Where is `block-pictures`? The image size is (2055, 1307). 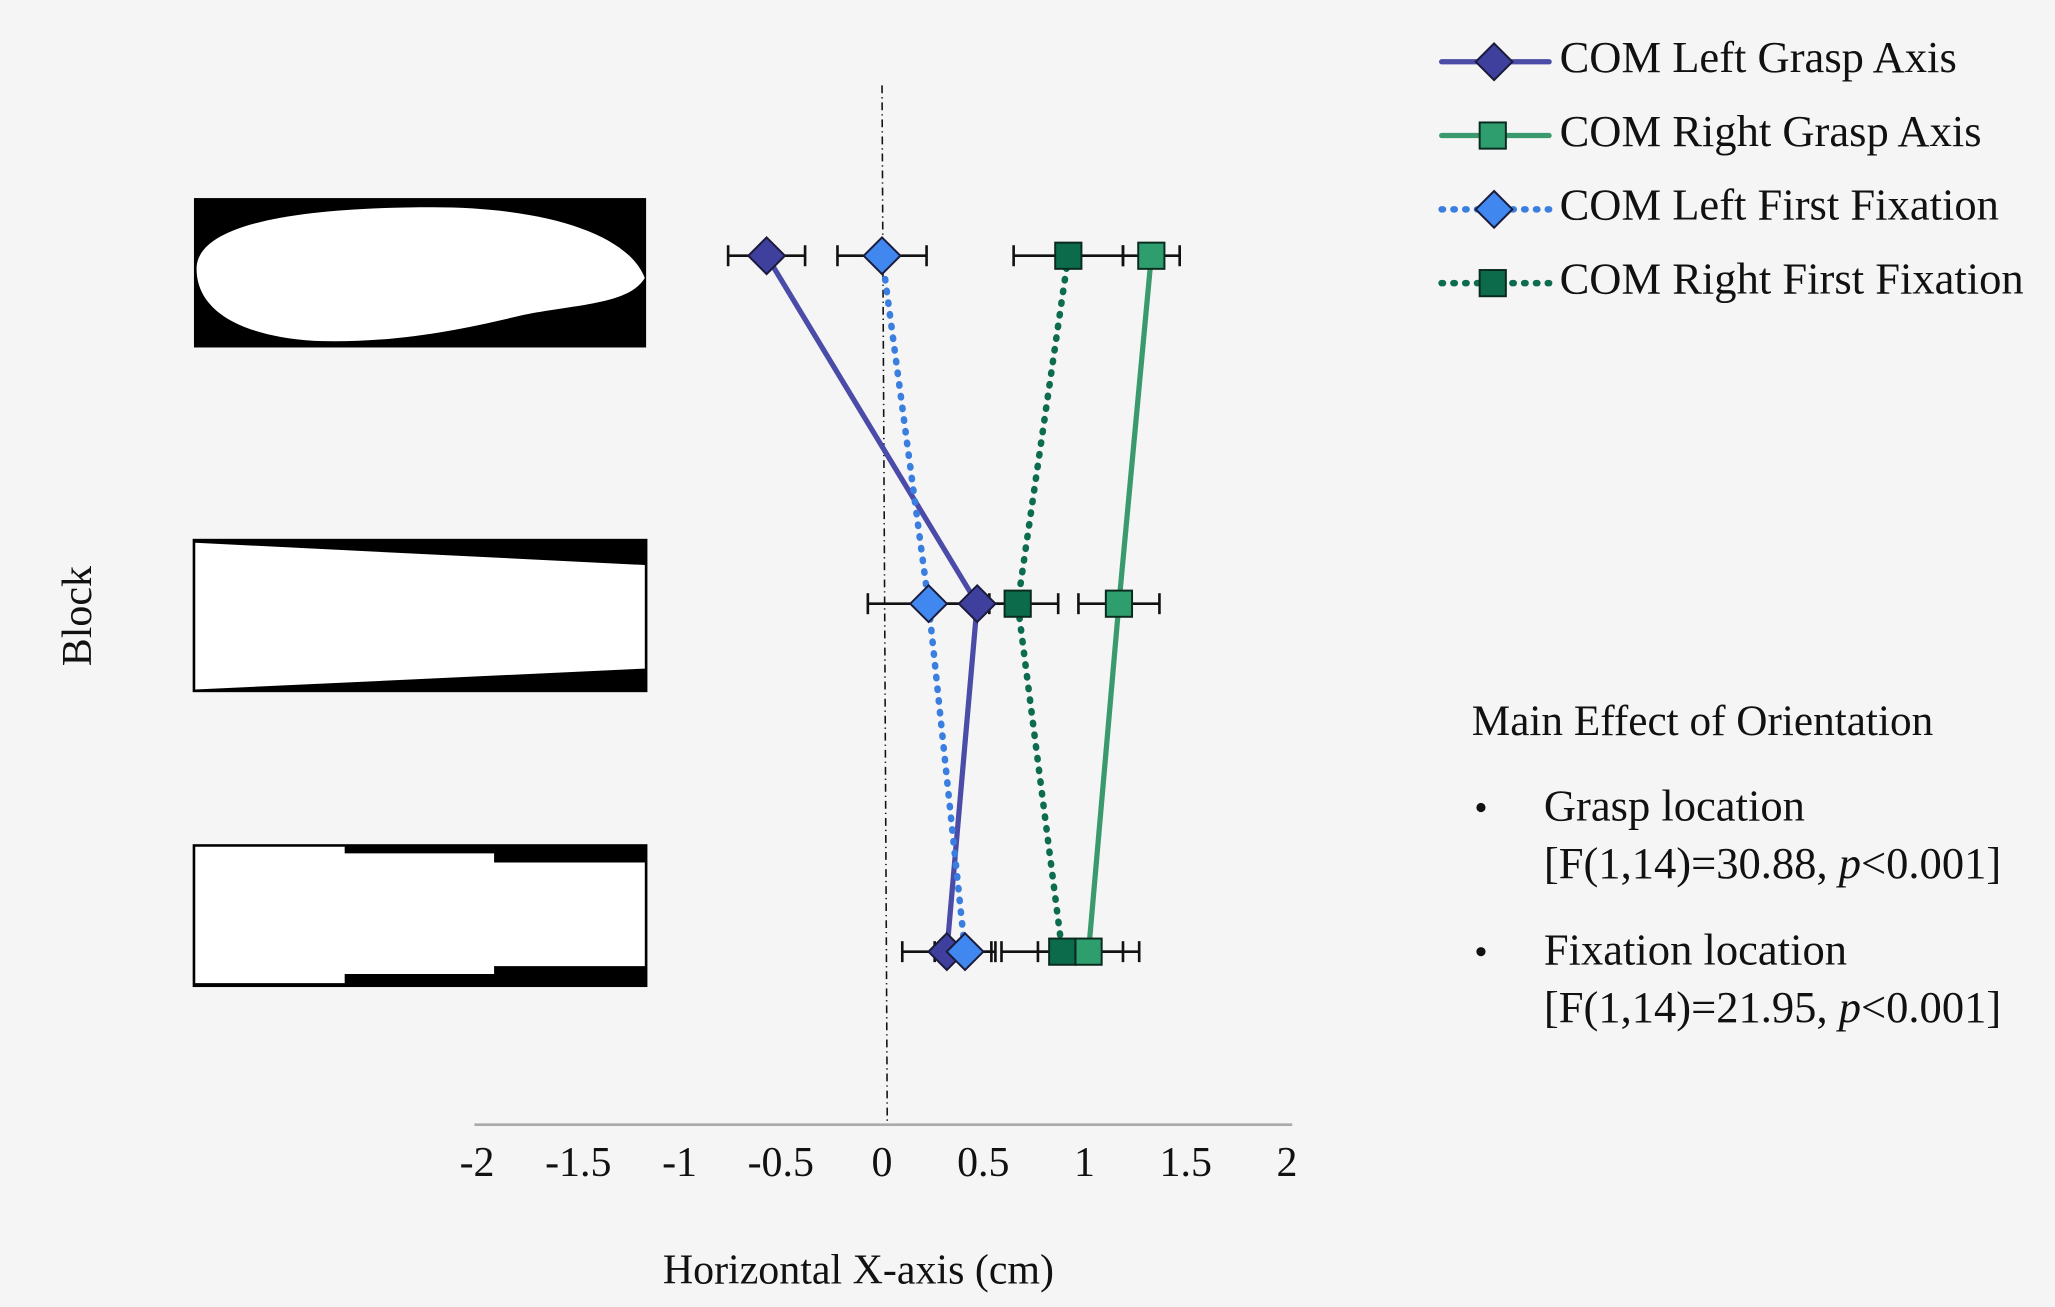 block-pictures is located at coordinates (420, 593).